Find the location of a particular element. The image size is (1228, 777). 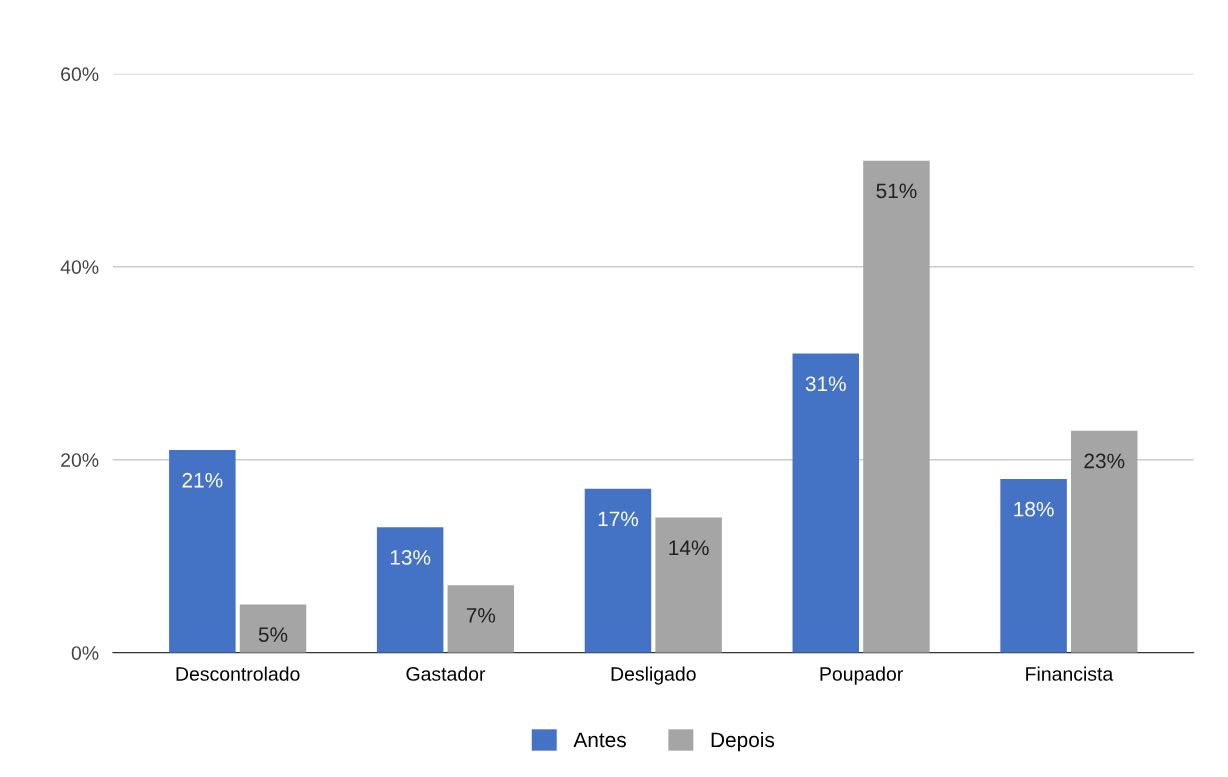

x-tick-label: Poupador is located at coordinates (861, 675).